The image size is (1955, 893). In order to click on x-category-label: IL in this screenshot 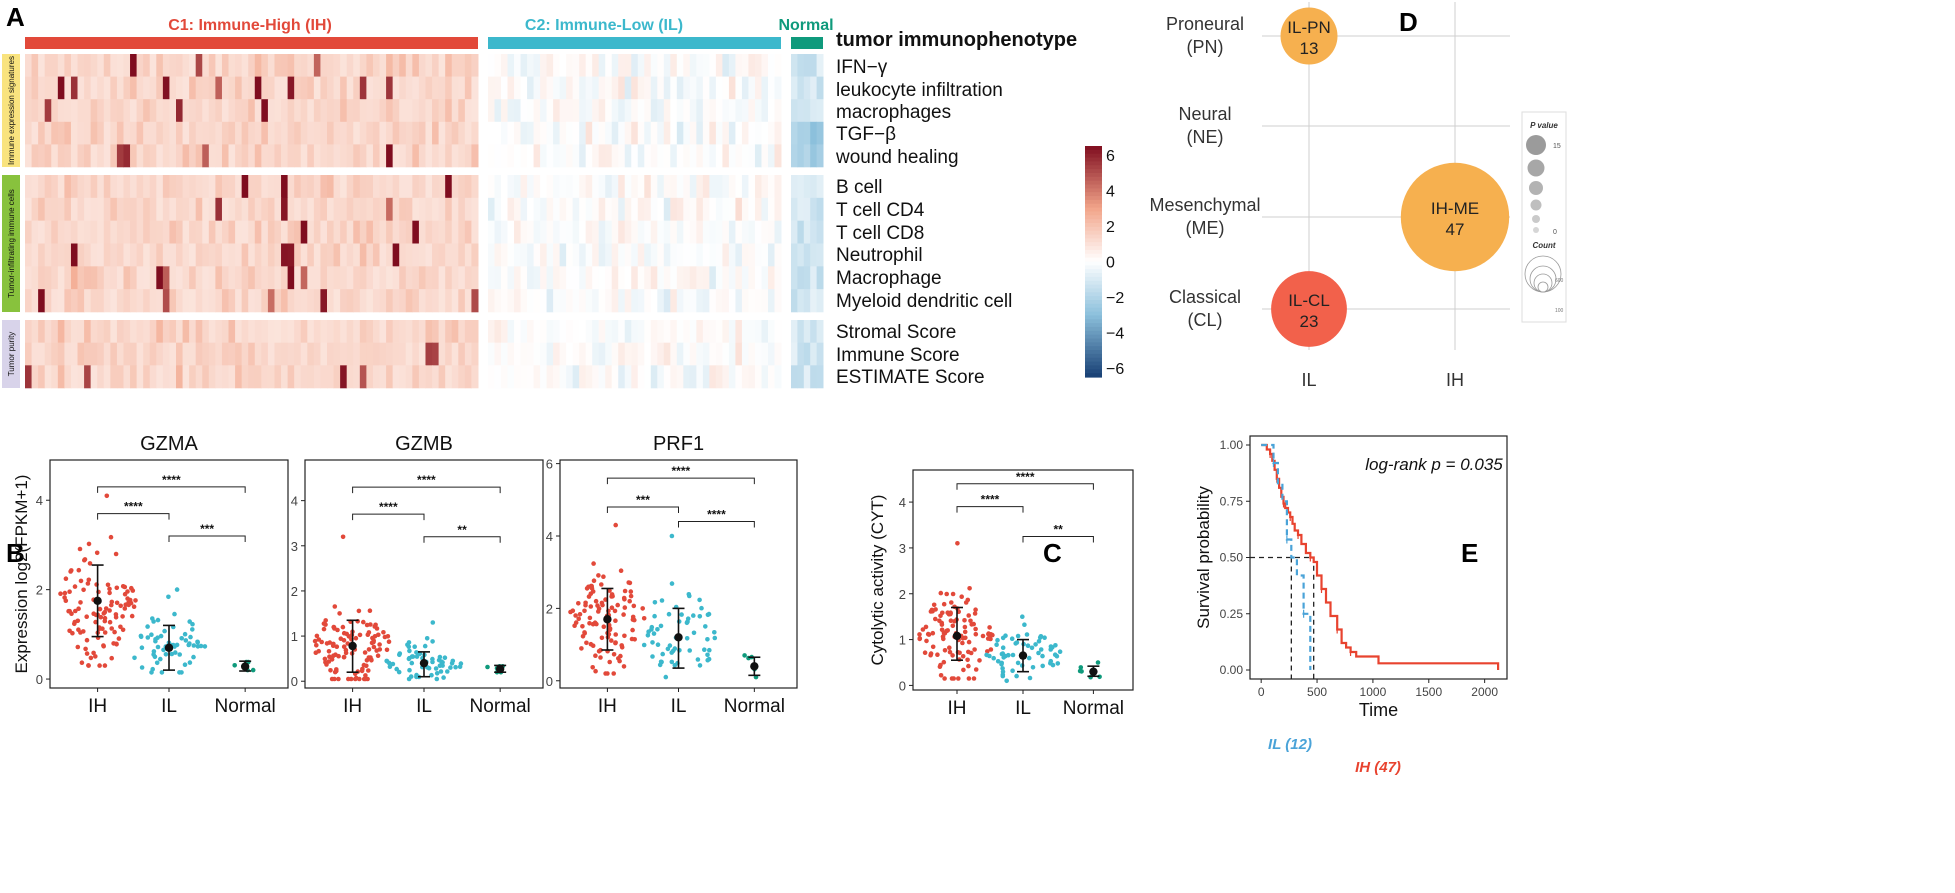, I will do `click(1308, 380)`.